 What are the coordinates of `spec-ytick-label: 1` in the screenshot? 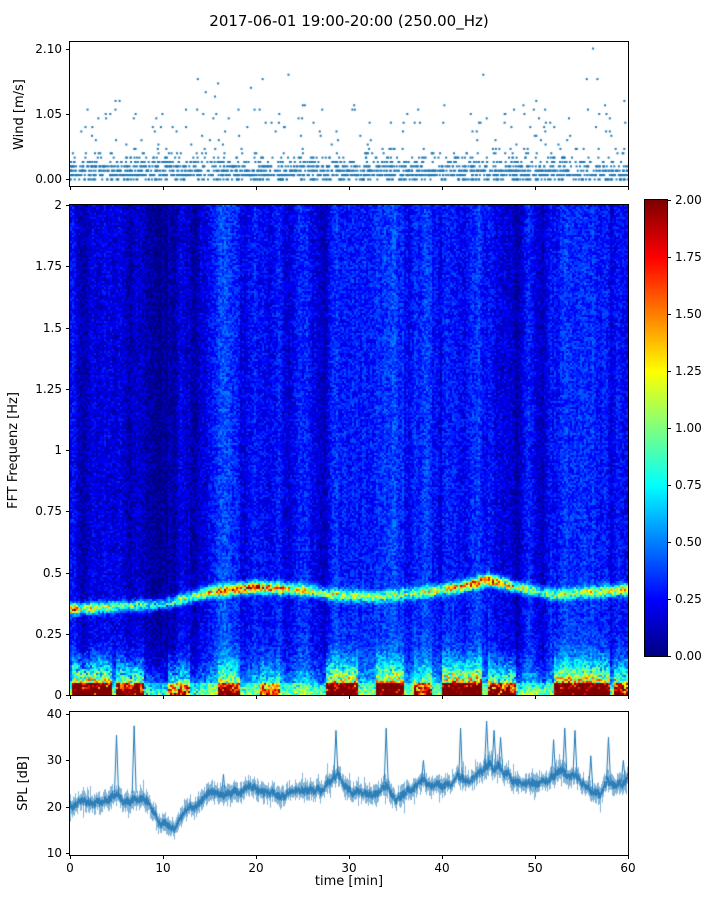 It's located at (58, 450).